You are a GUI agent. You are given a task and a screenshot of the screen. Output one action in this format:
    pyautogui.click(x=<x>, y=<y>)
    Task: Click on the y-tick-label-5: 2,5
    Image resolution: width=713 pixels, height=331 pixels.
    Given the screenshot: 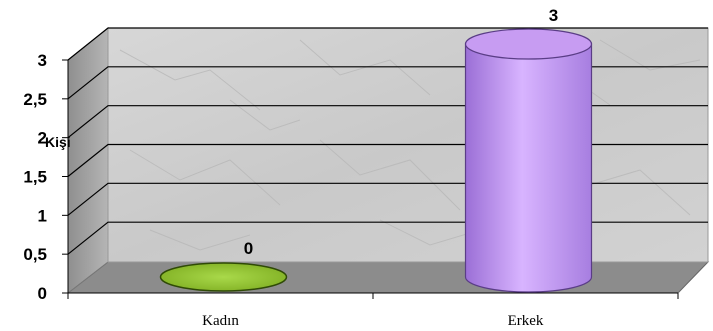 What is the action you would take?
    pyautogui.click(x=35, y=99)
    